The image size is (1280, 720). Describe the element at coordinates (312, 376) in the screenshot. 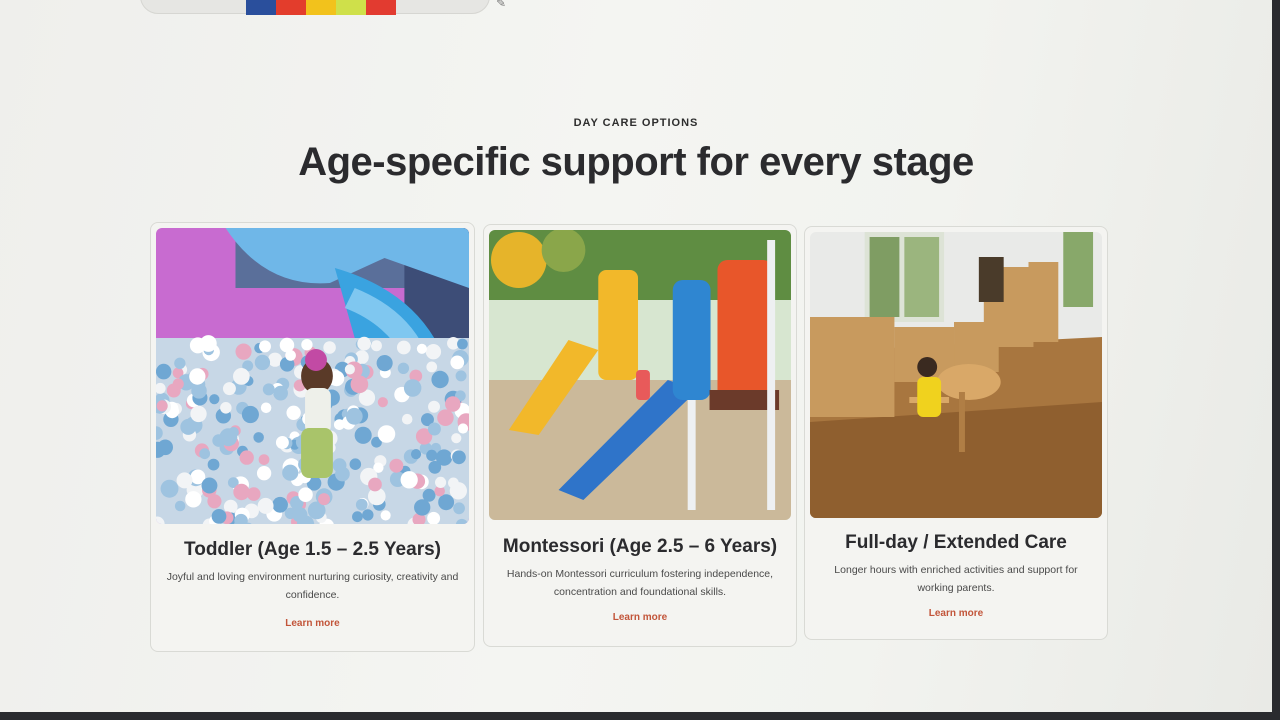

I see `toddler-ball-pit-photo` at that location.